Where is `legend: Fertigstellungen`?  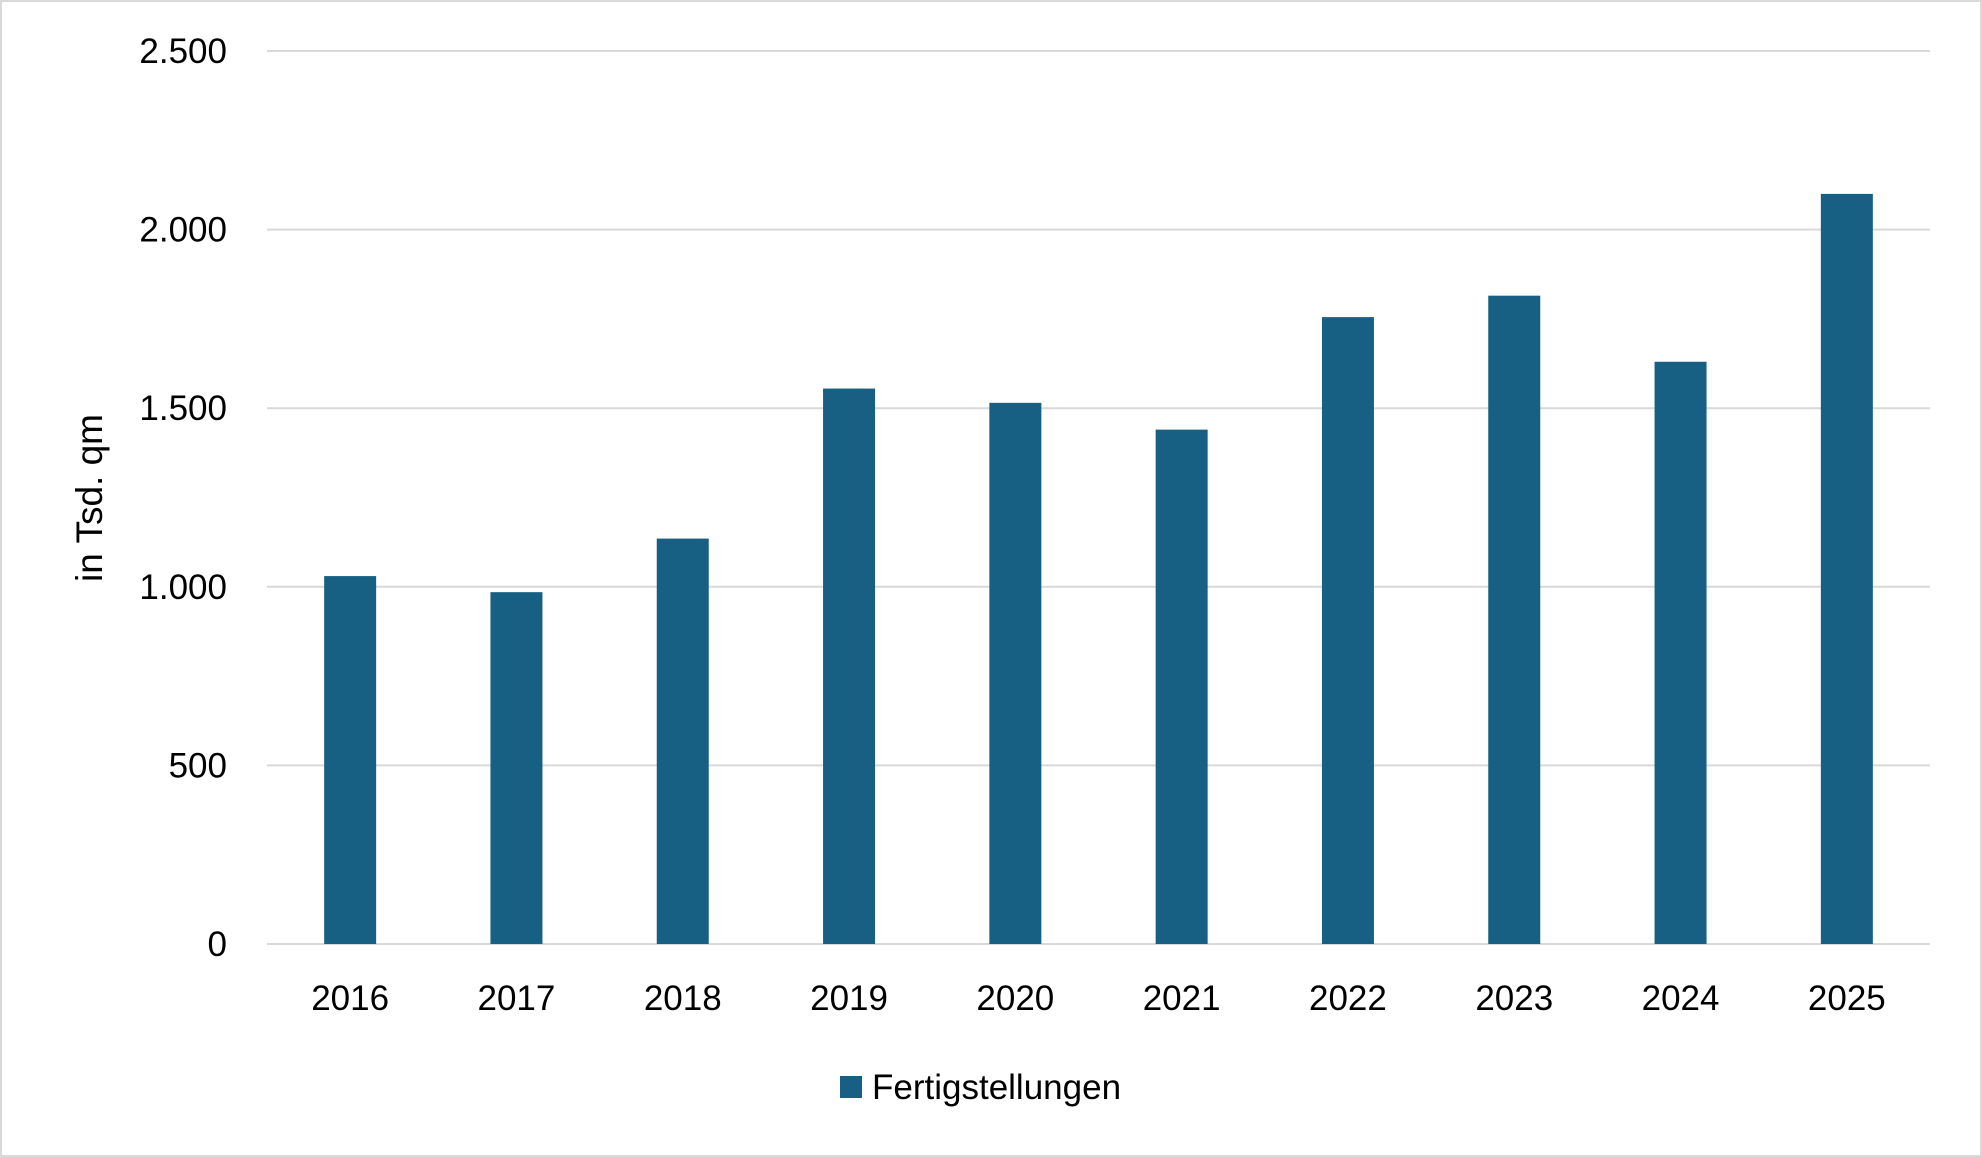 legend: Fertigstellungen is located at coordinates (980, 1087).